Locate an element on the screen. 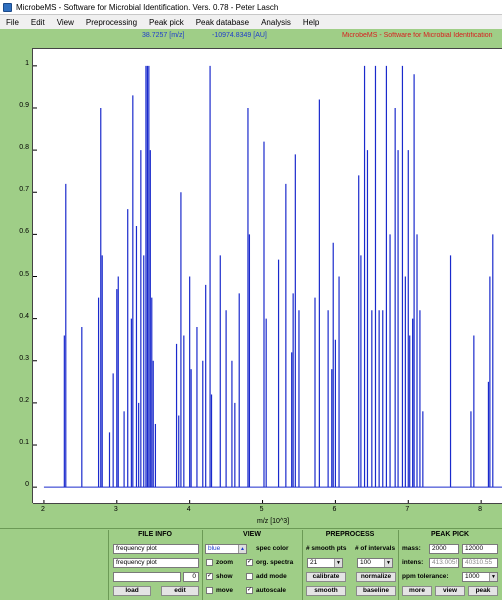  spec-color-value: blue is located at coordinates (214, 548).